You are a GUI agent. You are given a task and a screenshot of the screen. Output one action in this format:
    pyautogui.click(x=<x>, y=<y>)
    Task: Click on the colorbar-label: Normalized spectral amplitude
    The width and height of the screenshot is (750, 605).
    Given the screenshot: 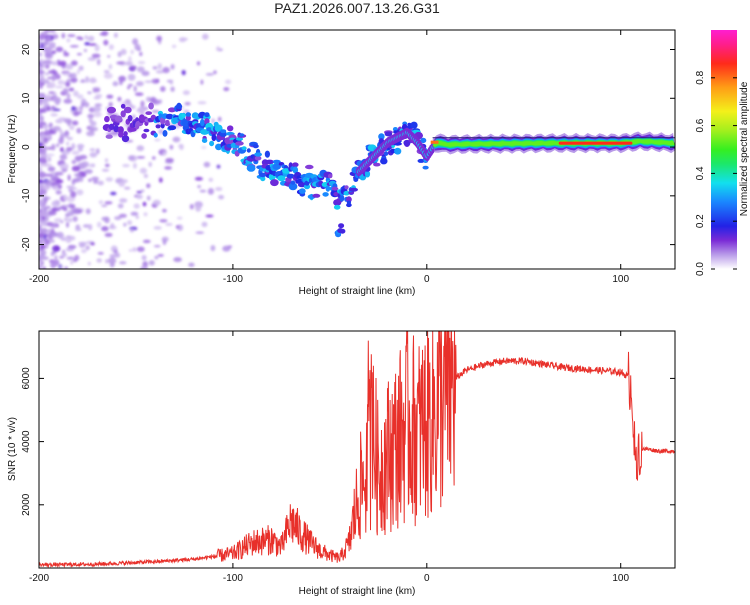 What is the action you would take?
    pyautogui.click(x=744, y=148)
    